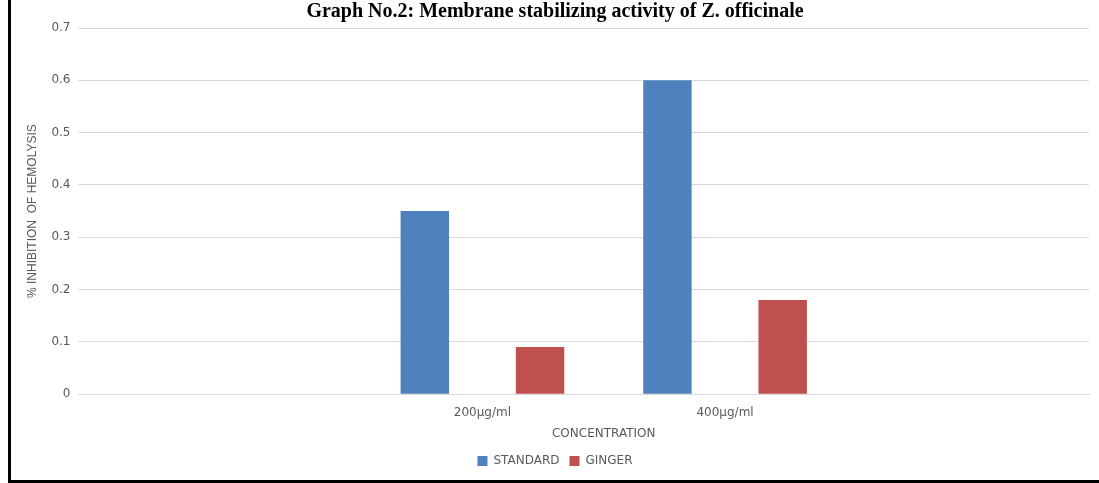  What do you see at coordinates (526, 460) in the screenshot?
I see `legend-label: STANDARD` at bounding box center [526, 460].